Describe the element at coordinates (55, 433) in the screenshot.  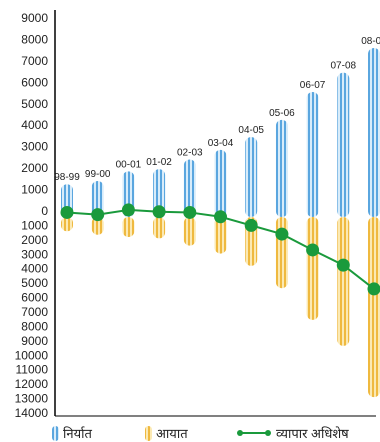
I see `legend-export-swatch` at that location.